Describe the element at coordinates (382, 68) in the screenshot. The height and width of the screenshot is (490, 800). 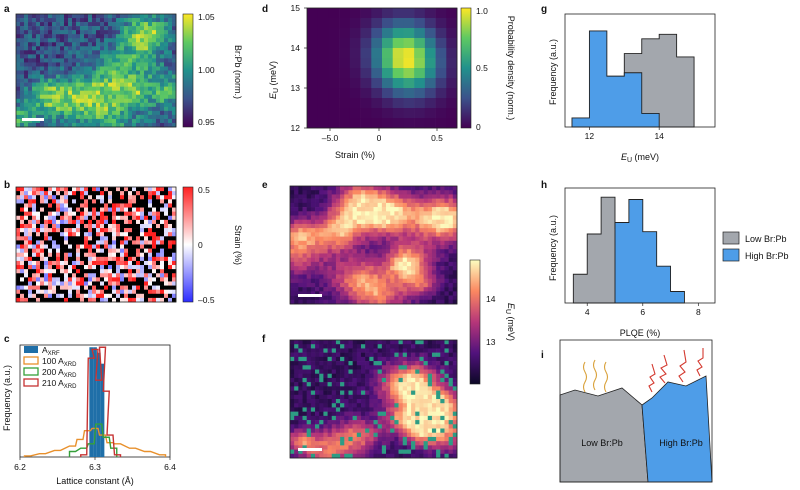
I see `panel-d-frame` at that location.